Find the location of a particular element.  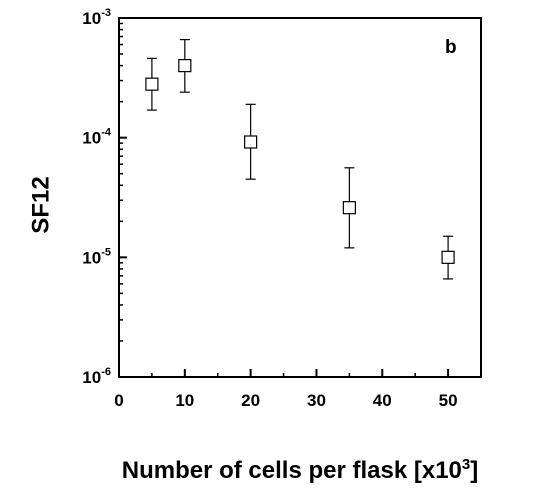

y-axis-ticks: 10-310-410-510-6 is located at coordinates (104, 197).